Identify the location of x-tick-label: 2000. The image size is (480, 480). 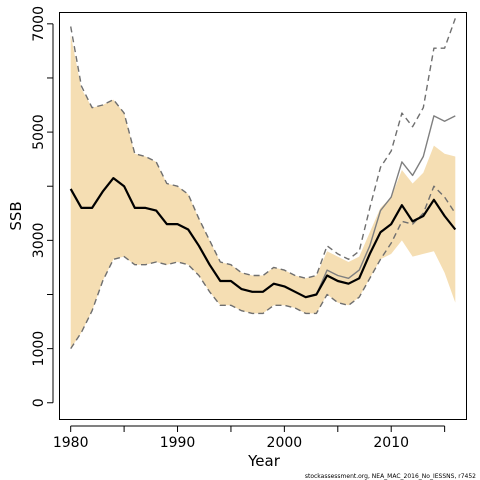
(285, 443).